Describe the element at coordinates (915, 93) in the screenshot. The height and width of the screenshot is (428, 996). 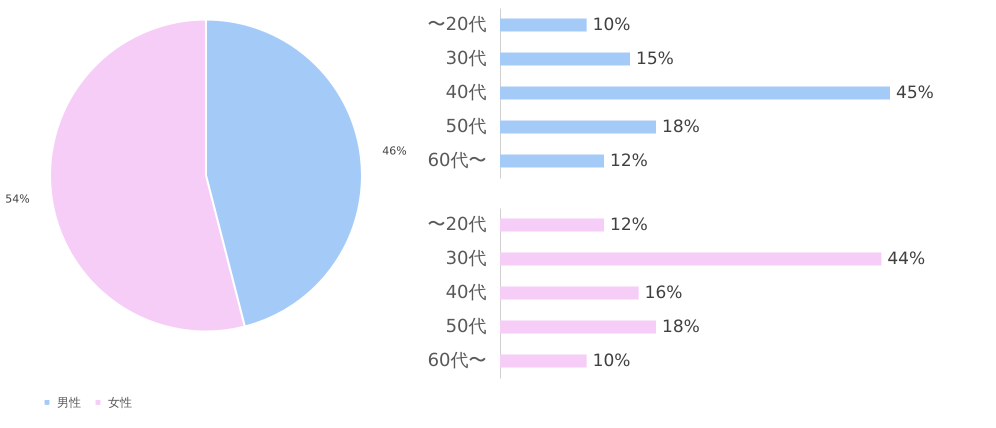
I see `data-label: 45%` at that location.